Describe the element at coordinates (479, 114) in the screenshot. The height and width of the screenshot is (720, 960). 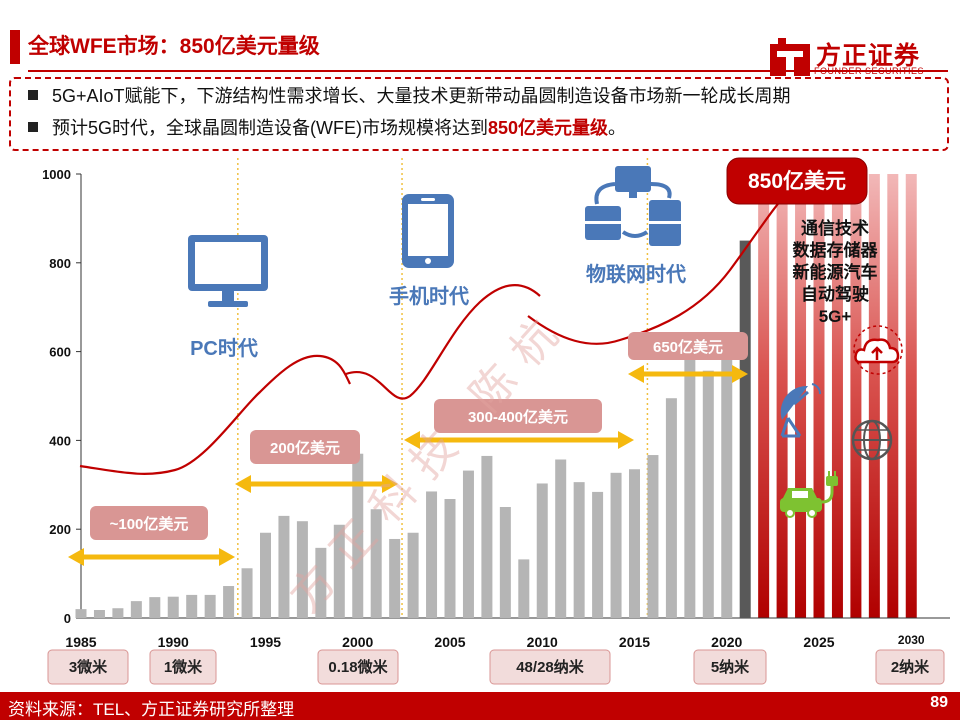
I see `summary-box` at that location.